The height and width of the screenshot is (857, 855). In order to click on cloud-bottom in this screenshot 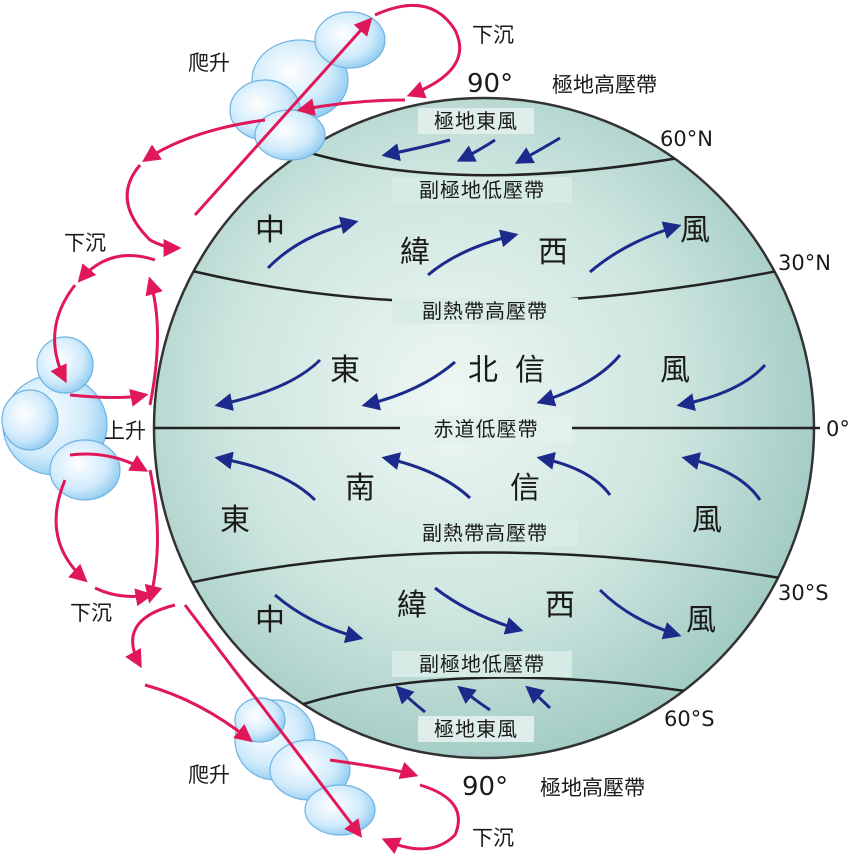, I will do `click(305, 766)`.